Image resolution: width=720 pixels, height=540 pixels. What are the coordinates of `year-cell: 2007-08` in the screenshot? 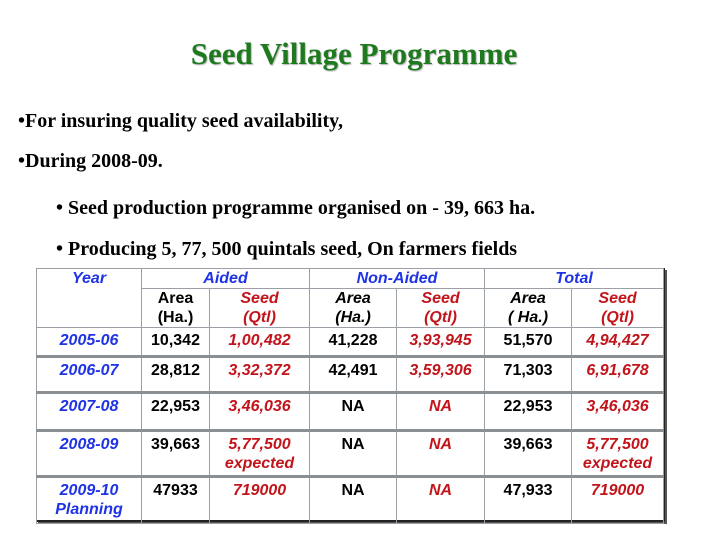 It's located at (89, 411).